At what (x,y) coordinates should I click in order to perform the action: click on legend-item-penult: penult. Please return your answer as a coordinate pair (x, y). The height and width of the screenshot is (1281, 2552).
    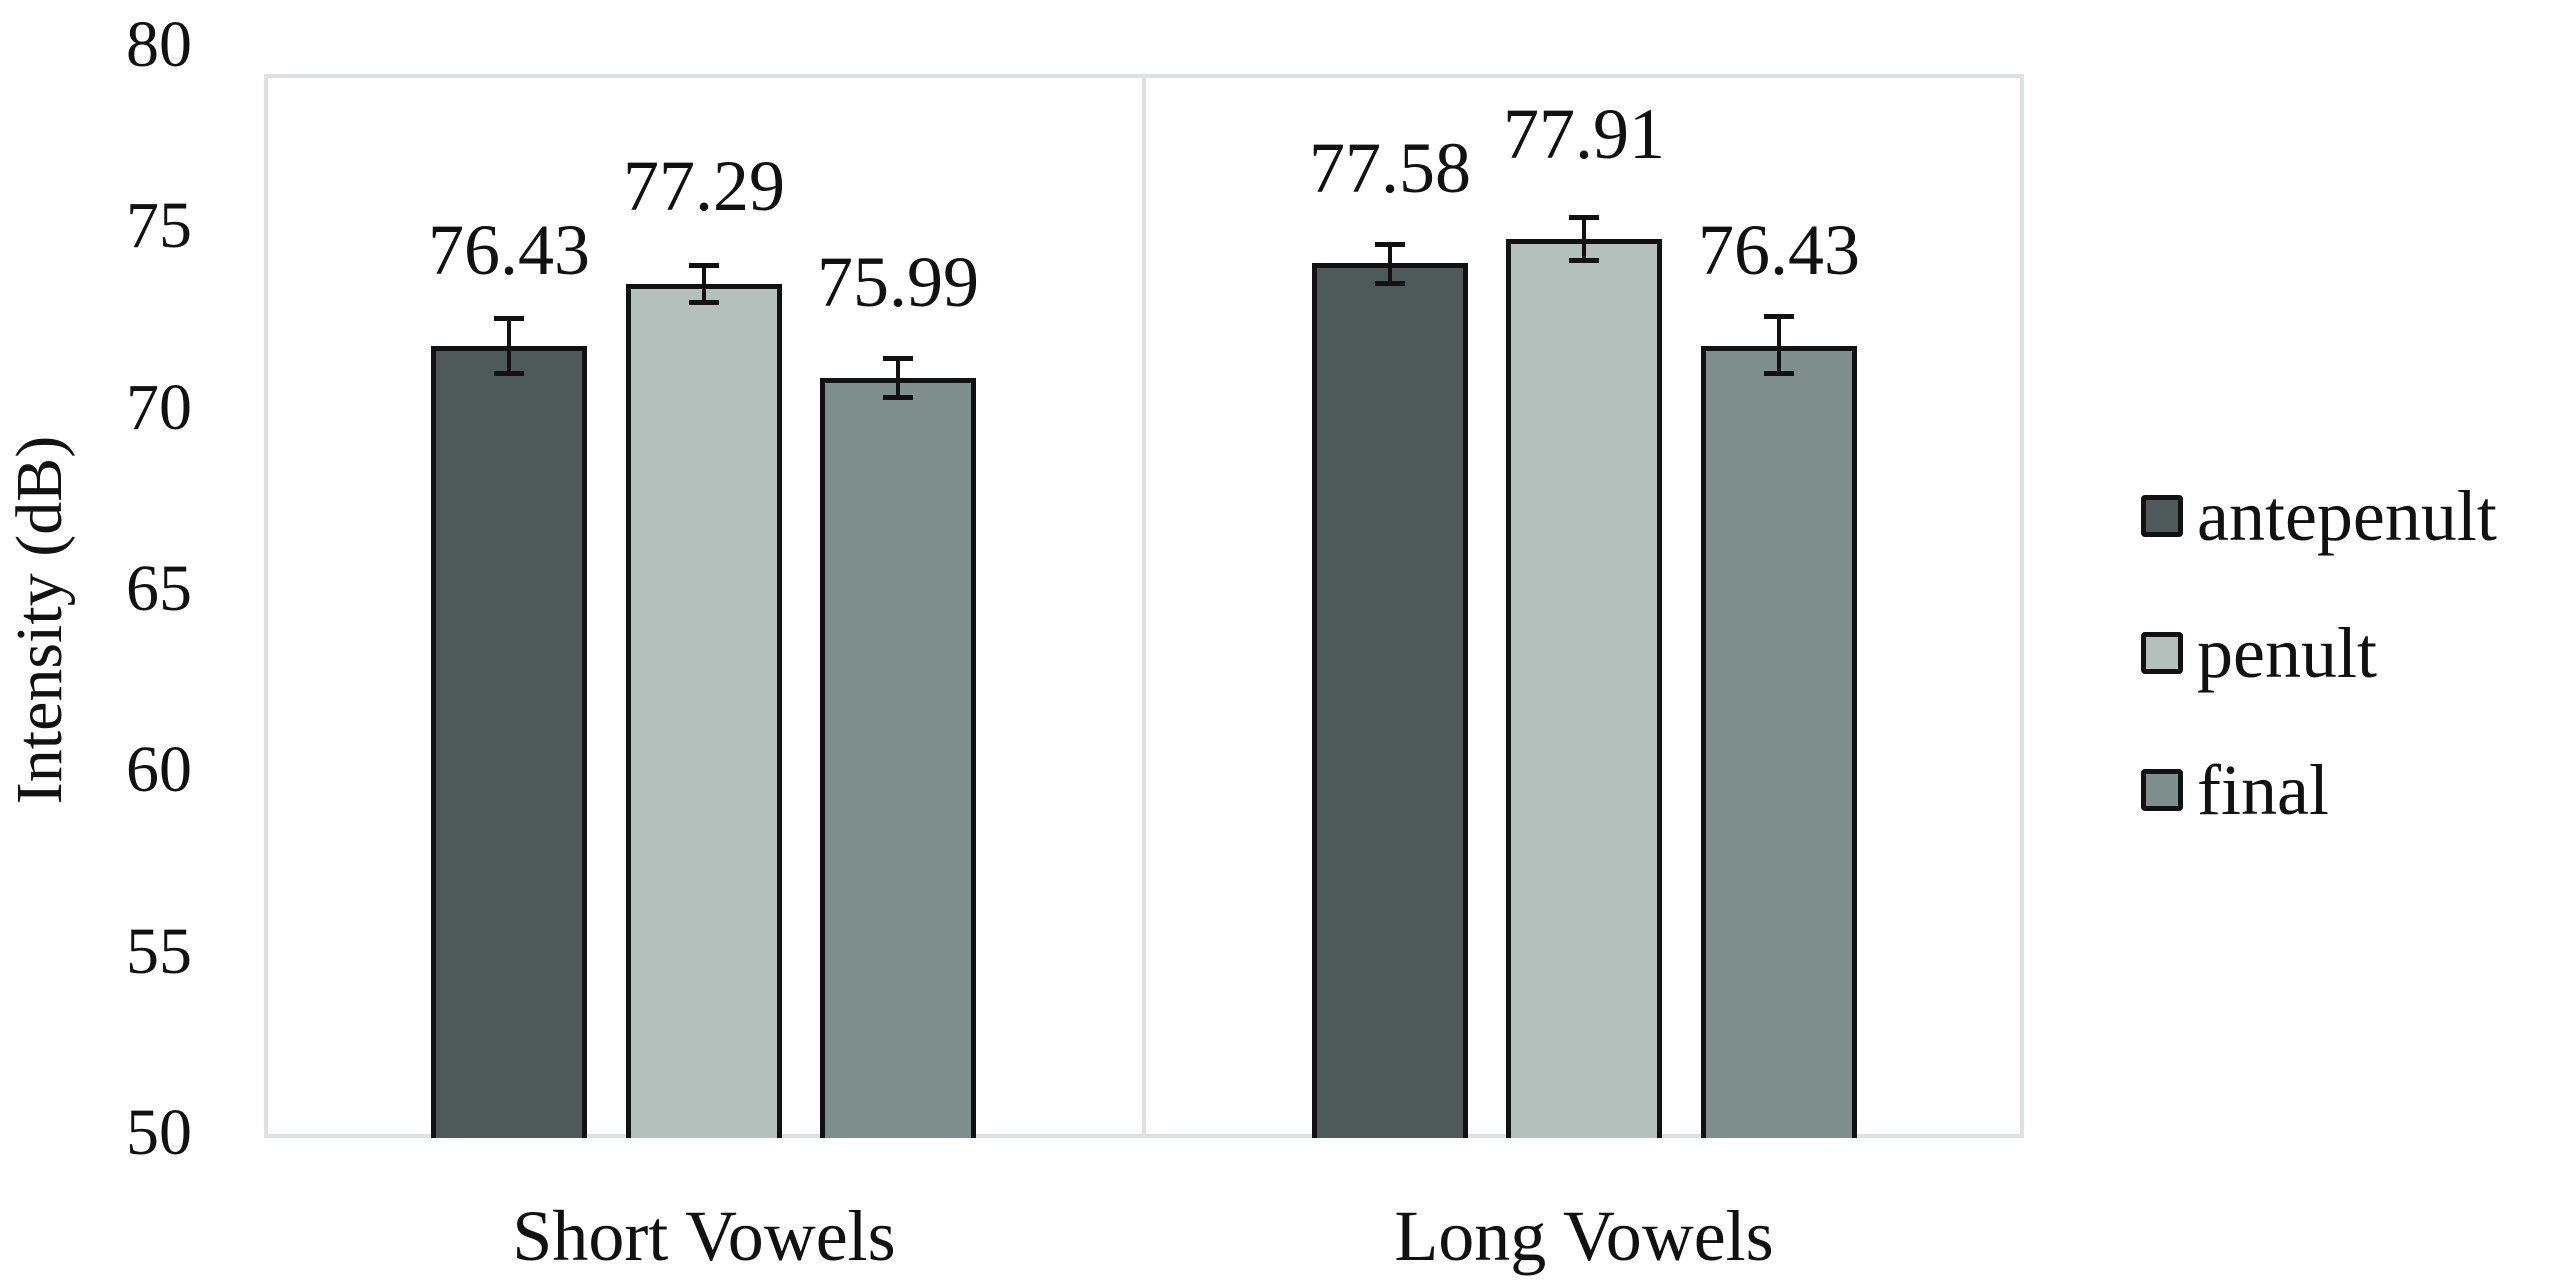
    Looking at the image, I should click on (2259, 653).